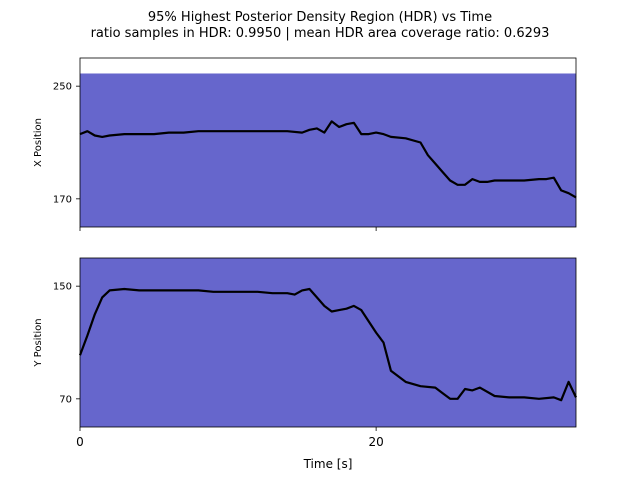 This screenshot has width=640, height=480. What do you see at coordinates (62, 87) in the screenshot?
I see `y-tick-label: 250` at bounding box center [62, 87].